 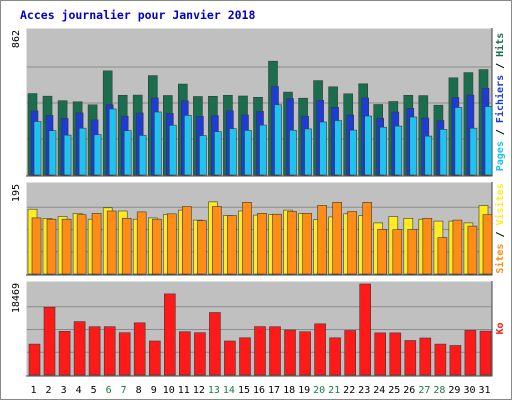 What do you see at coordinates (319, 390) in the screenshot?
I see `x-tick-label-20: 20` at bounding box center [319, 390].